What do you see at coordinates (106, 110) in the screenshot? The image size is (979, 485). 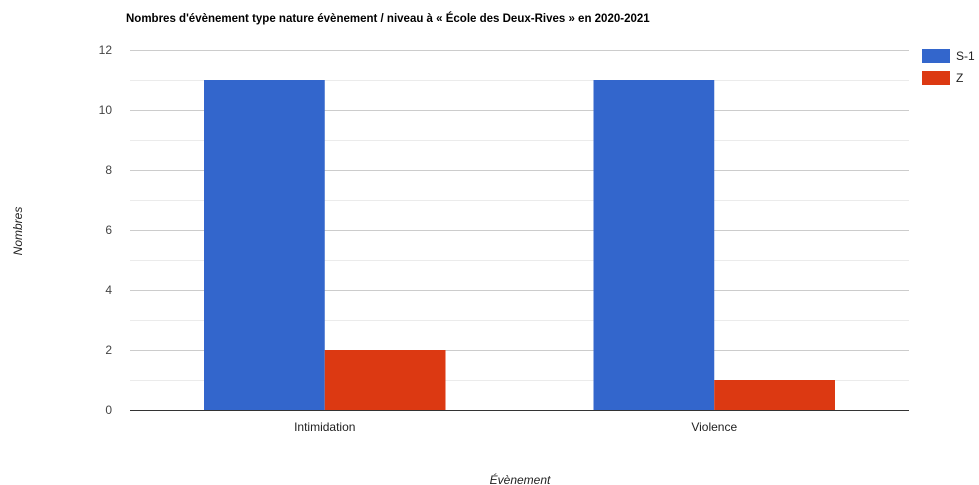 I see `y-tick-label: 10` at bounding box center [106, 110].